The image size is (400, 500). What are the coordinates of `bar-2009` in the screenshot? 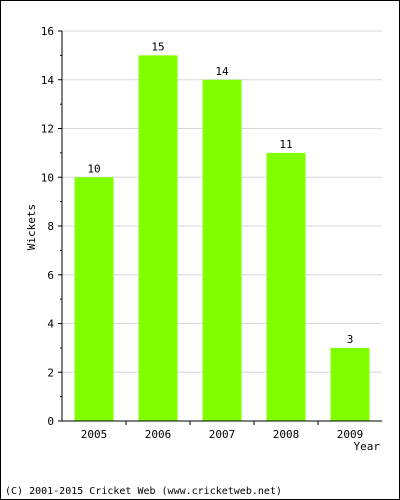 It's located at (350, 384).